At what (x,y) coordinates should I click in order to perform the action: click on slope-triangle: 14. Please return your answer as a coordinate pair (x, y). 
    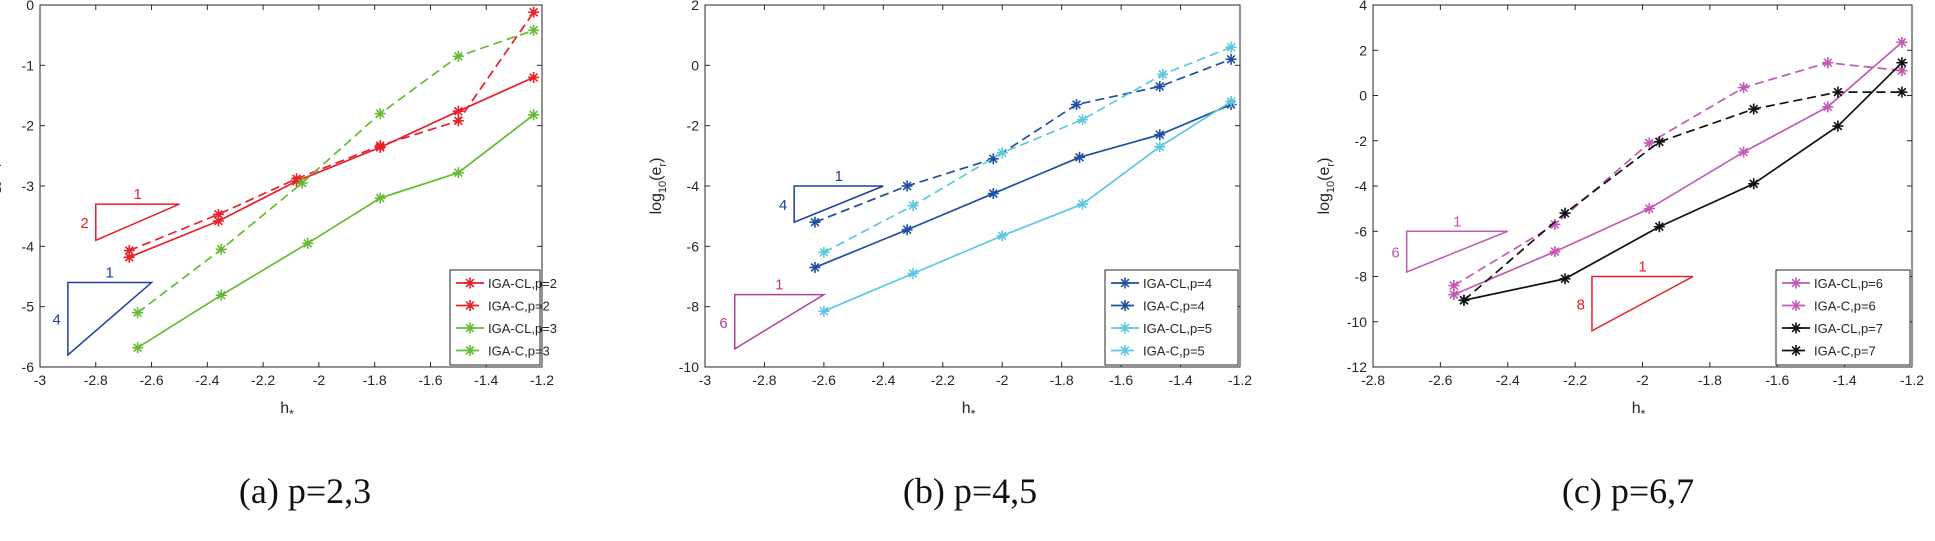
    Looking at the image, I should click on (831, 196).